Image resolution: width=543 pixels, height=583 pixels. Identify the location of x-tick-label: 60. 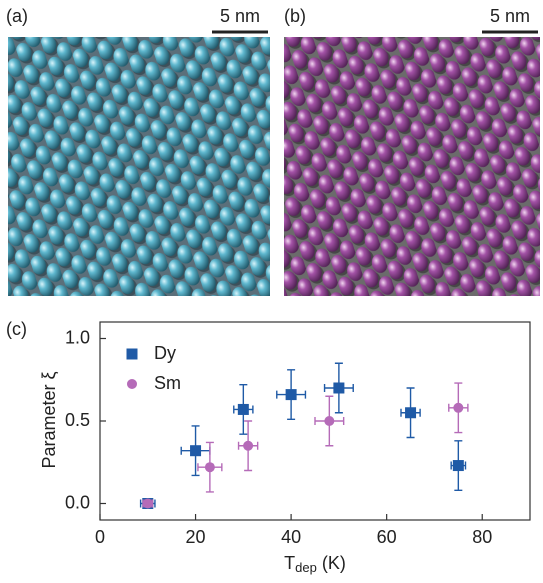
(387, 537).